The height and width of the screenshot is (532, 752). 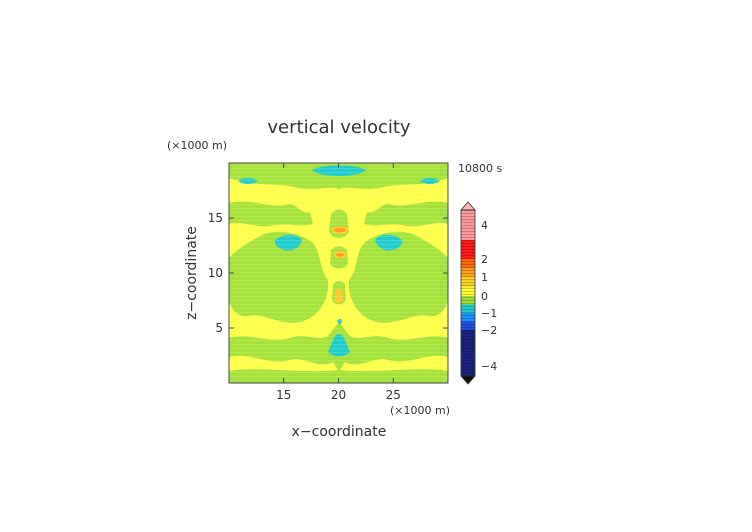 I want to click on y-unit-label: (×1000 m), so click(x=197, y=145).